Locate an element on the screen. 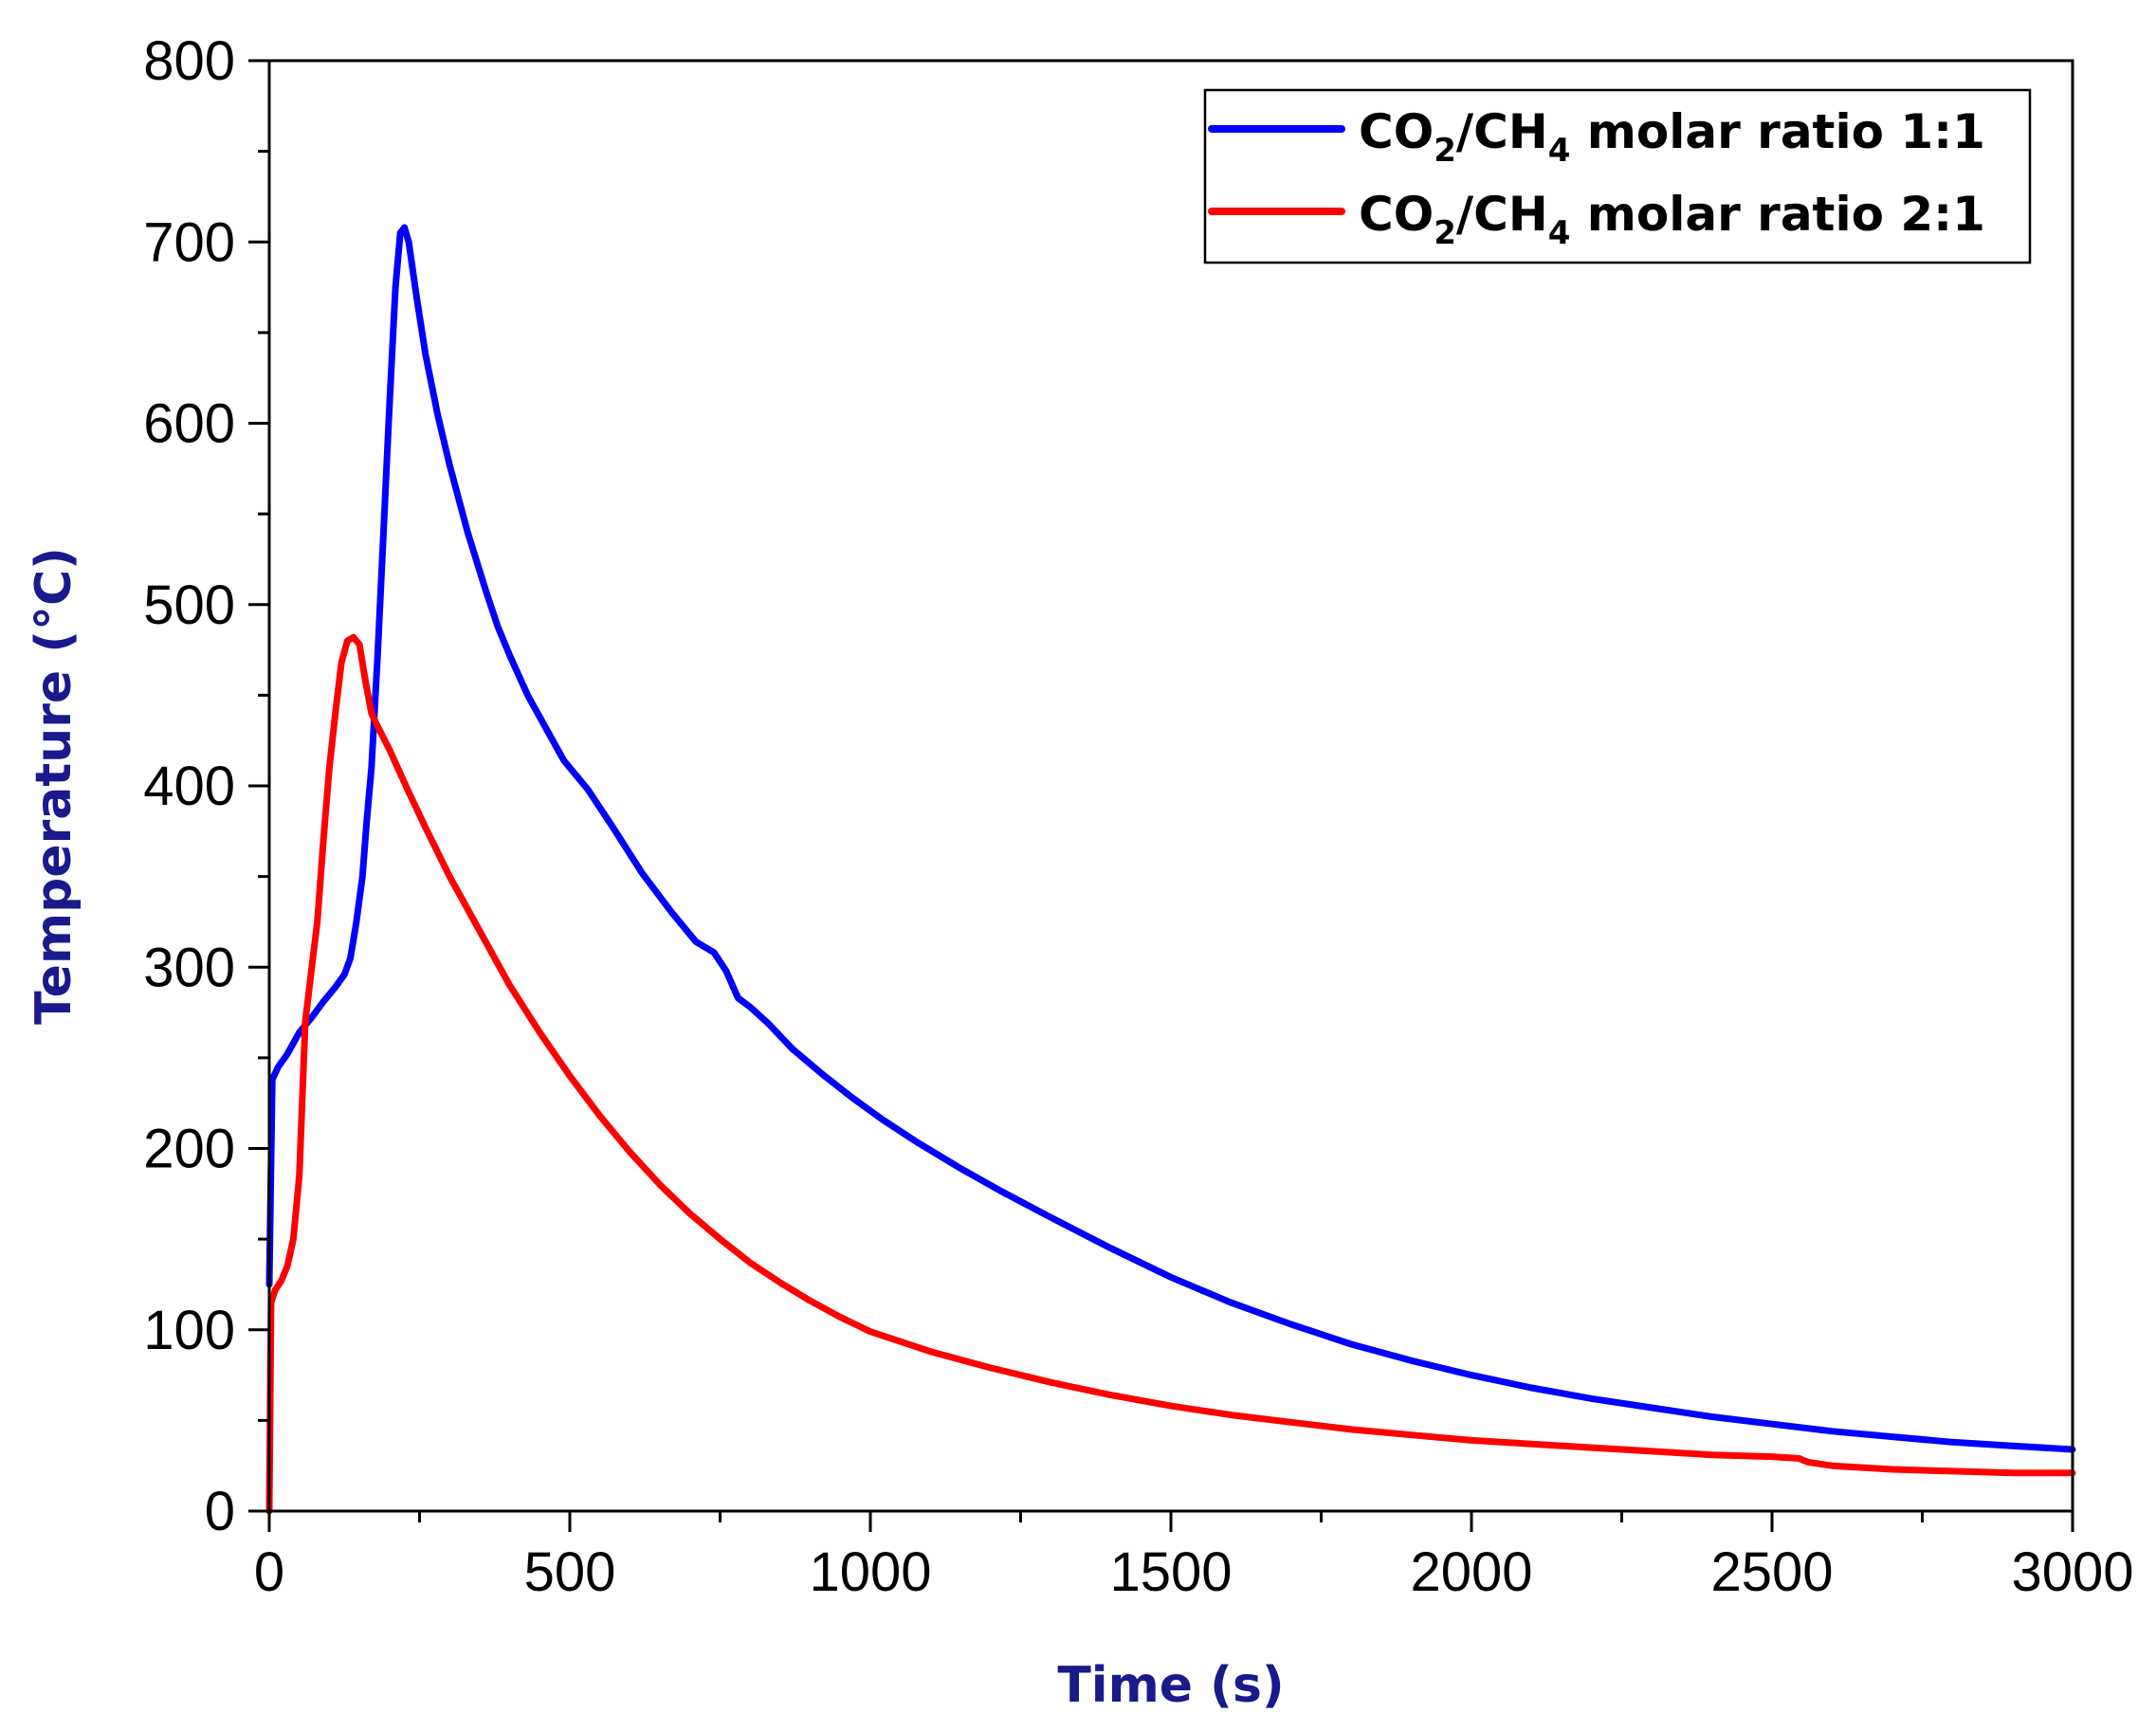  x-tick-label: 1000 is located at coordinates (870, 1572).